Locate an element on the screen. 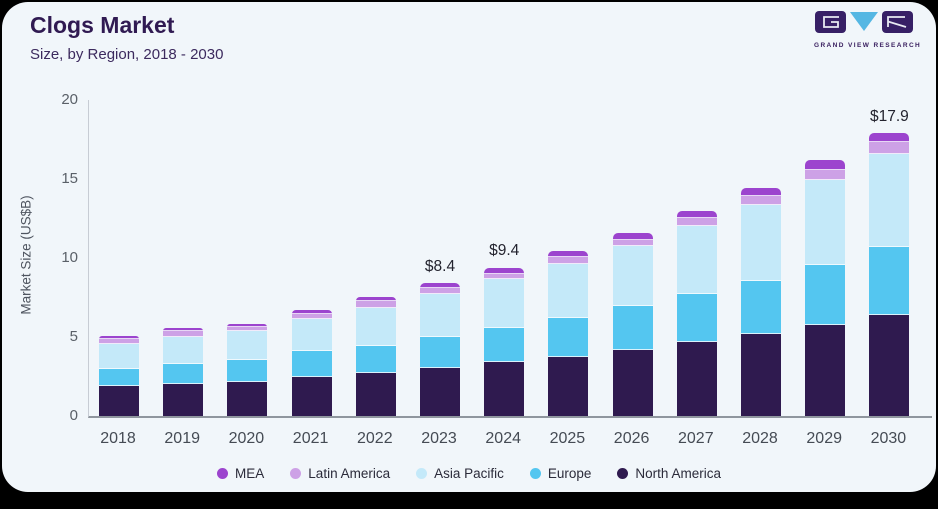 The height and width of the screenshot is (509, 938). bar-segment-europe-2022 is located at coordinates (375, 359).